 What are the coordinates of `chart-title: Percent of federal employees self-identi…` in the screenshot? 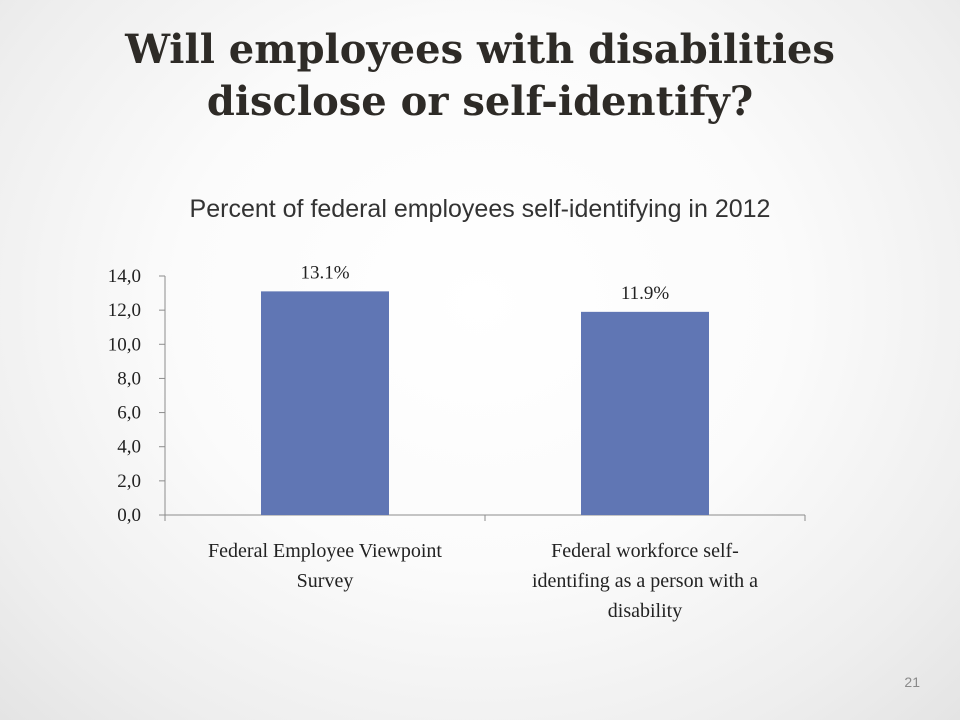 It's located at (480, 209).